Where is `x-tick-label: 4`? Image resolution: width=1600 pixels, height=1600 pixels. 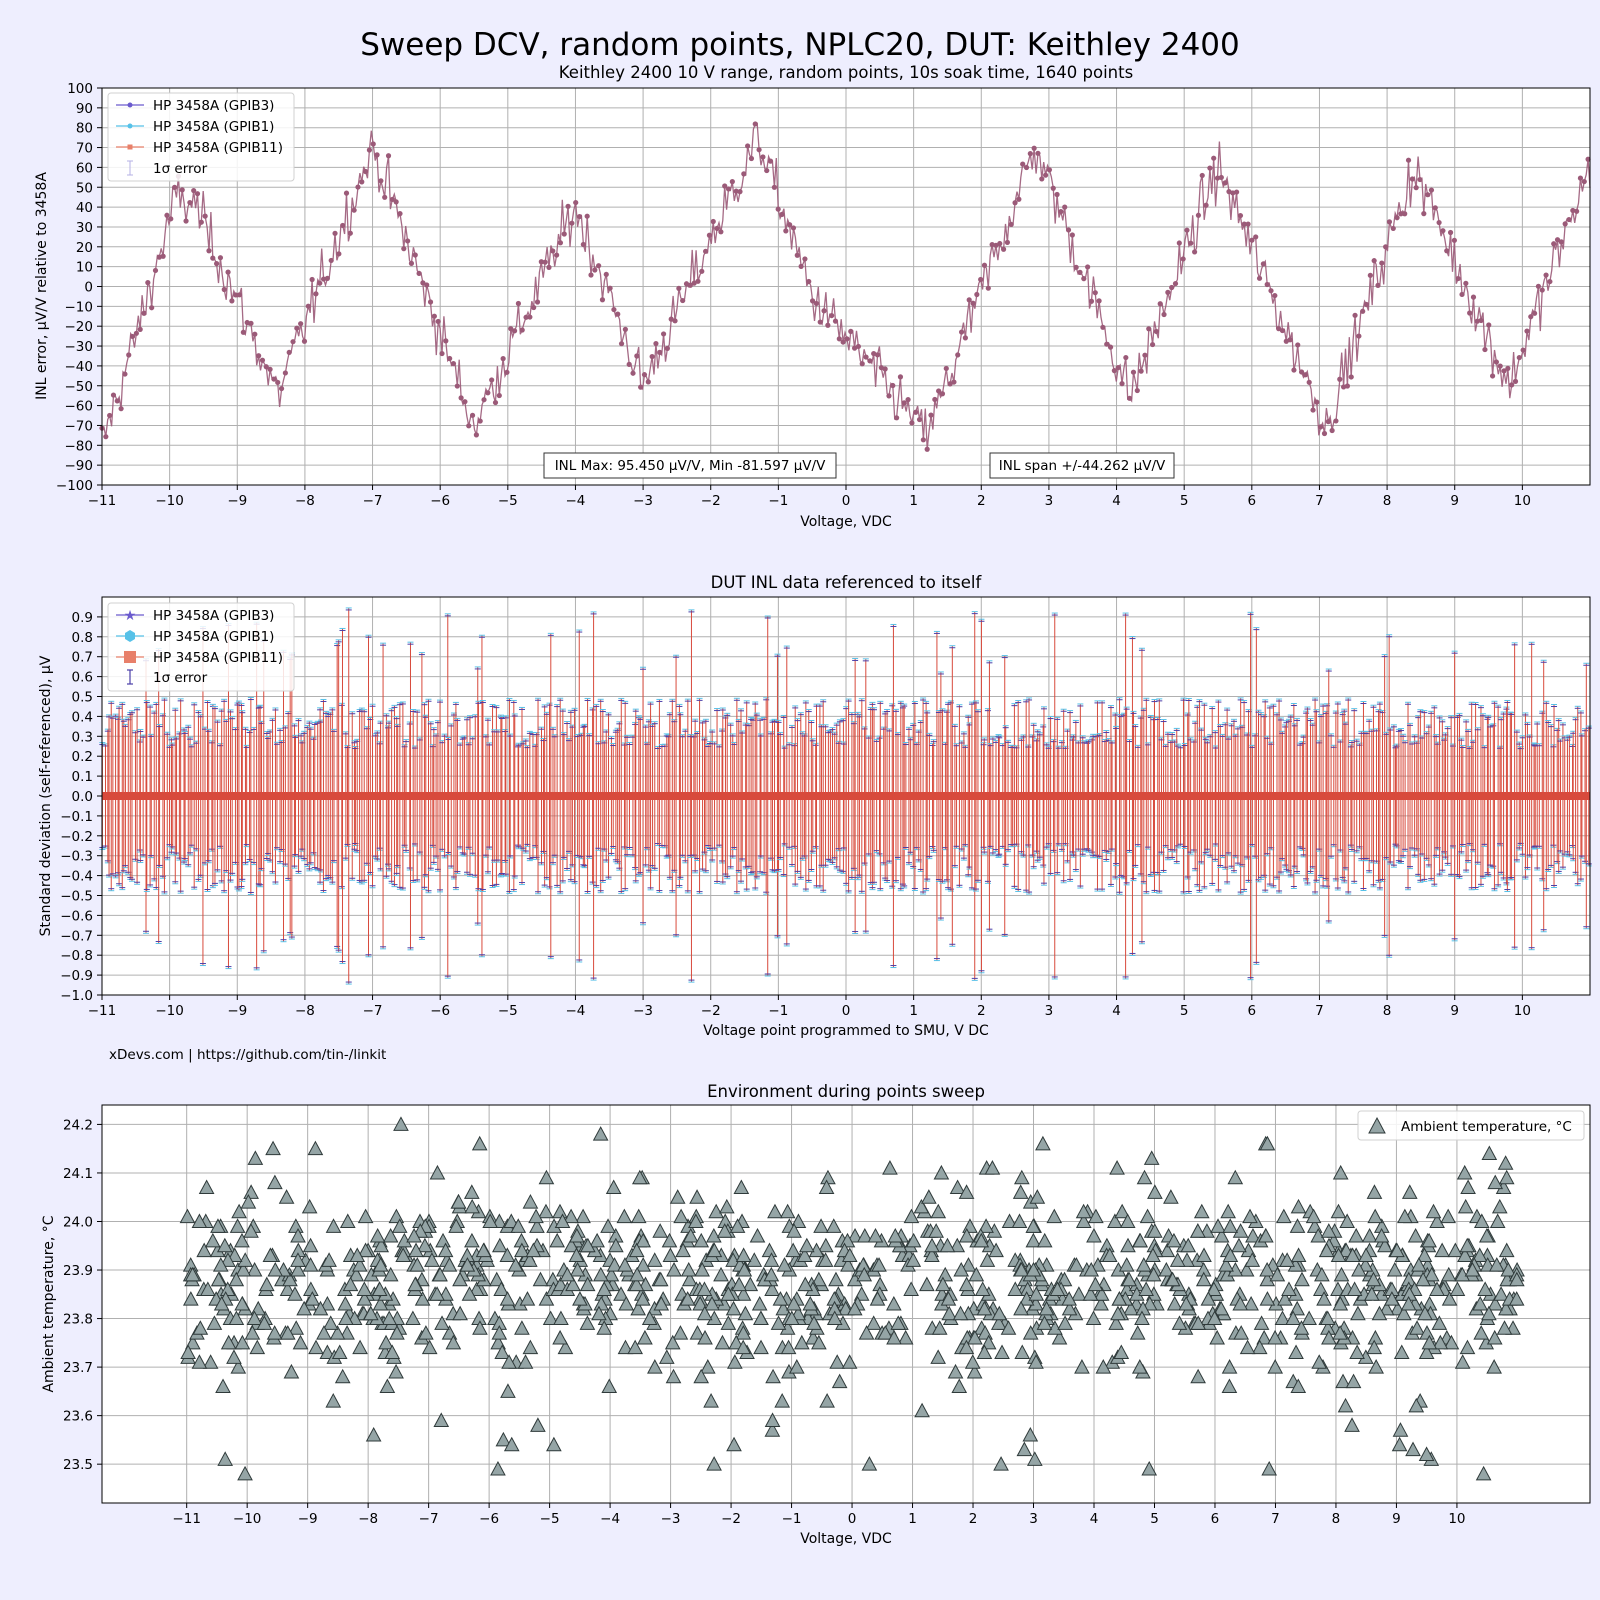 x-tick-label: 4 is located at coordinates (1116, 1011).